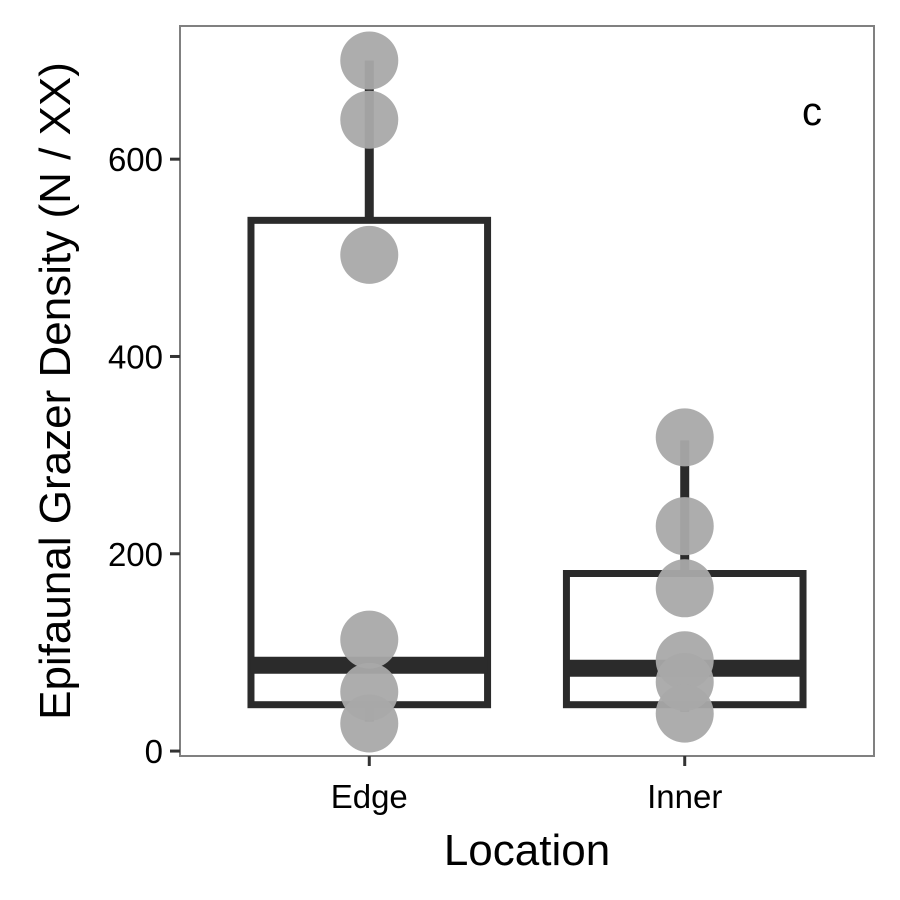 The width and height of the screenshot is (900, 900). I want to click on y-tick-label: 400, so click(135, 356).